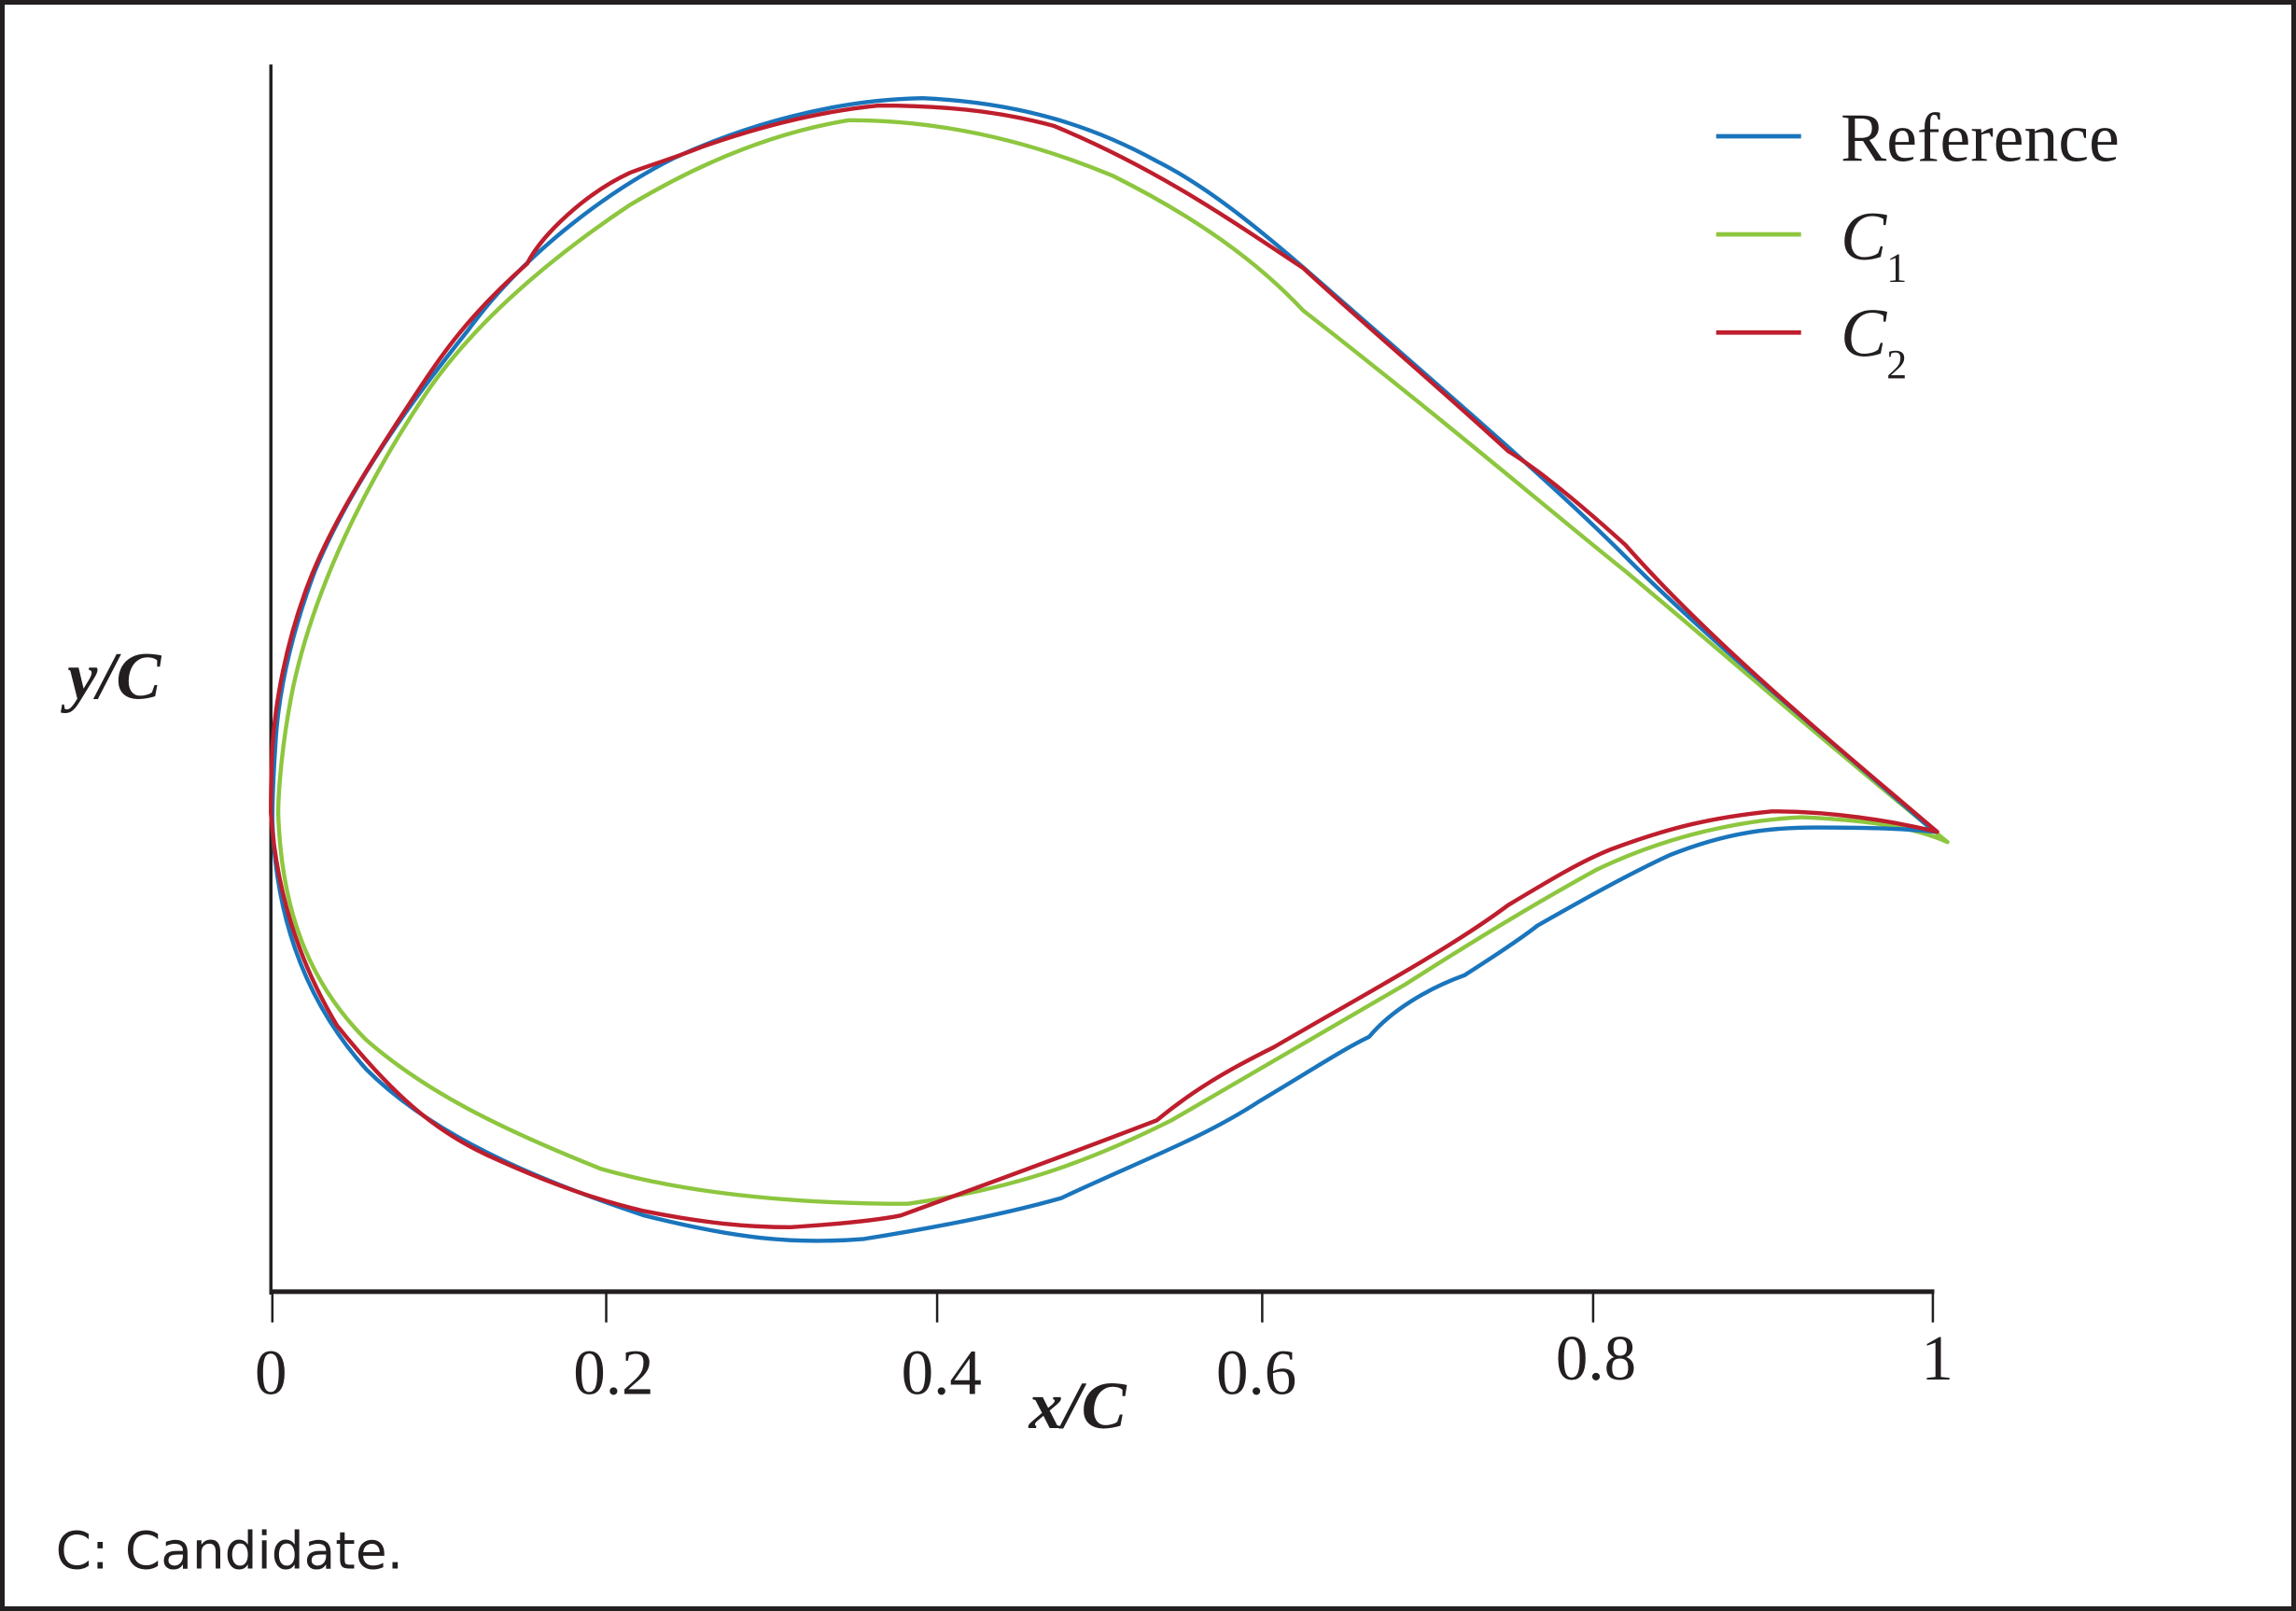  Describe the element at coordinates (613, 1373) in the screenshot. I see `x-tick-label: 0.2` at that location.